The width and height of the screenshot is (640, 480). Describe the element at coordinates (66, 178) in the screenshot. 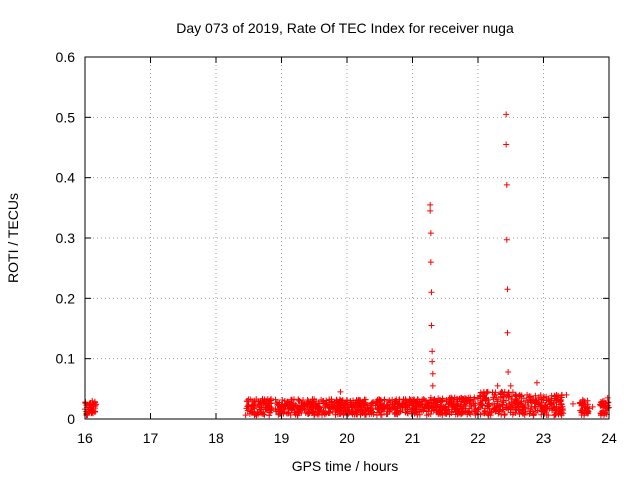

I see `y-tick-label: 0.4` at that location.